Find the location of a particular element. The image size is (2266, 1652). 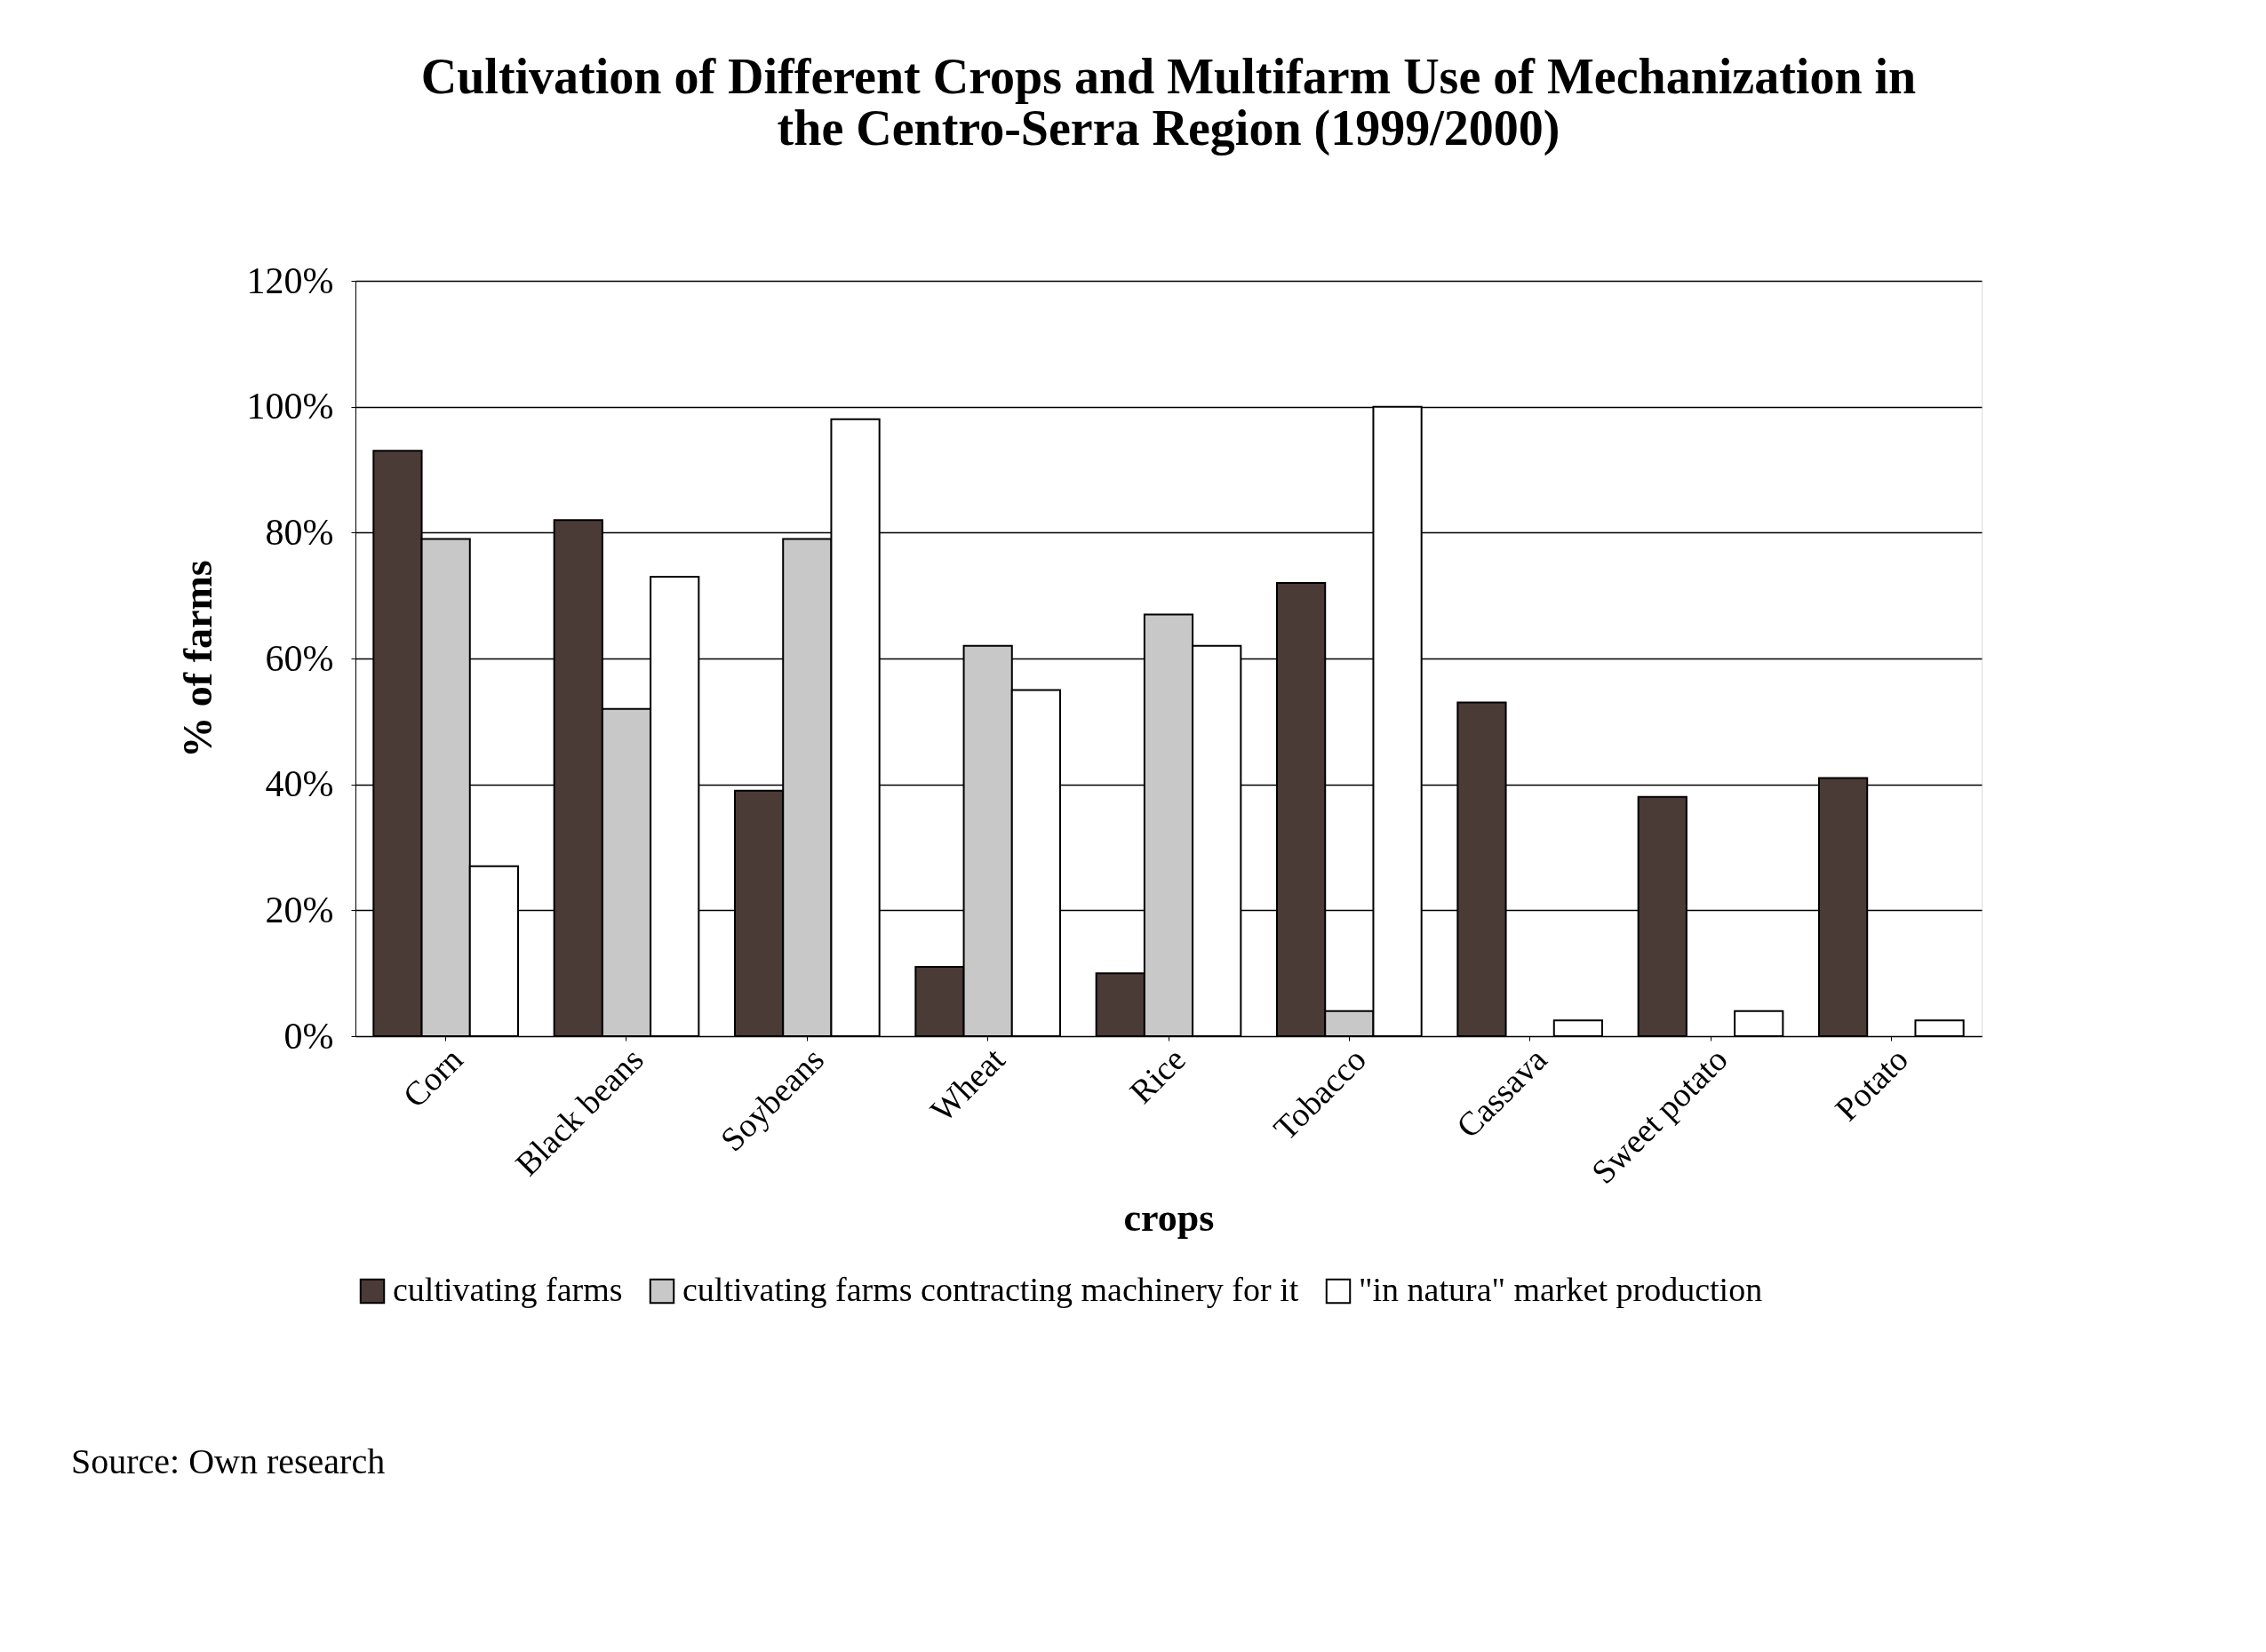

y-tick-label: 0% is located at coordinates (308, 1036).